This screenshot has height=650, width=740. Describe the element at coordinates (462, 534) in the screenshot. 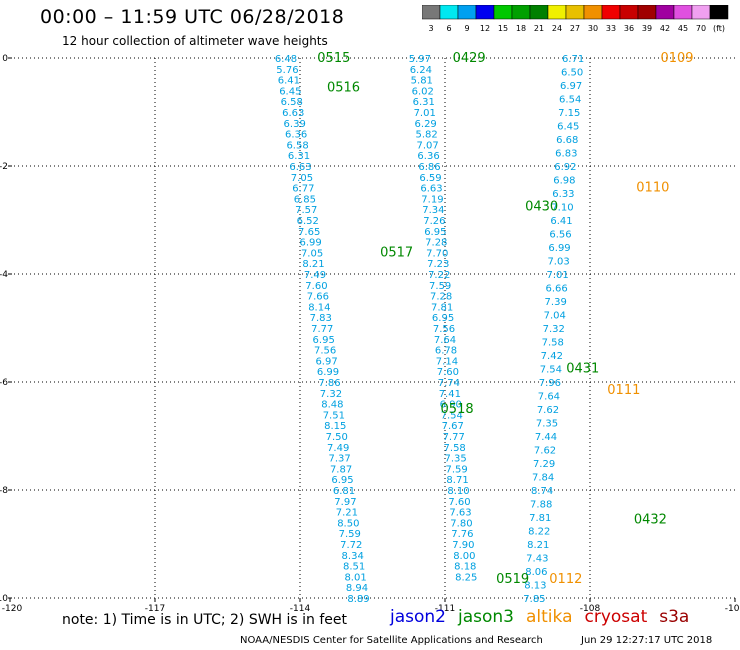

I see `wave-height-value: 7.76` at that location.